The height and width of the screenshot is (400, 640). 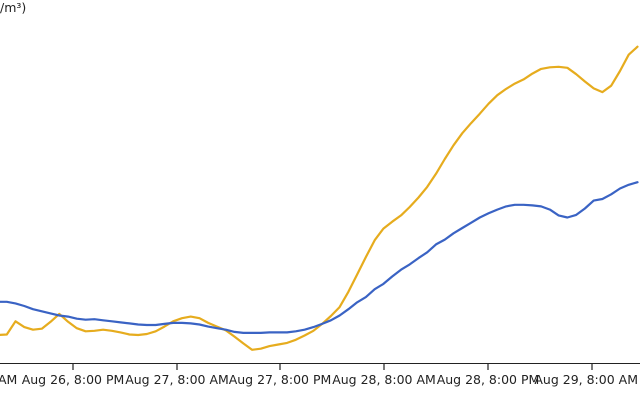 What do you see at coordinates (8, 379) in the screenshot?
I see `x-tick-label: AM` at bounding box center [8, 379].